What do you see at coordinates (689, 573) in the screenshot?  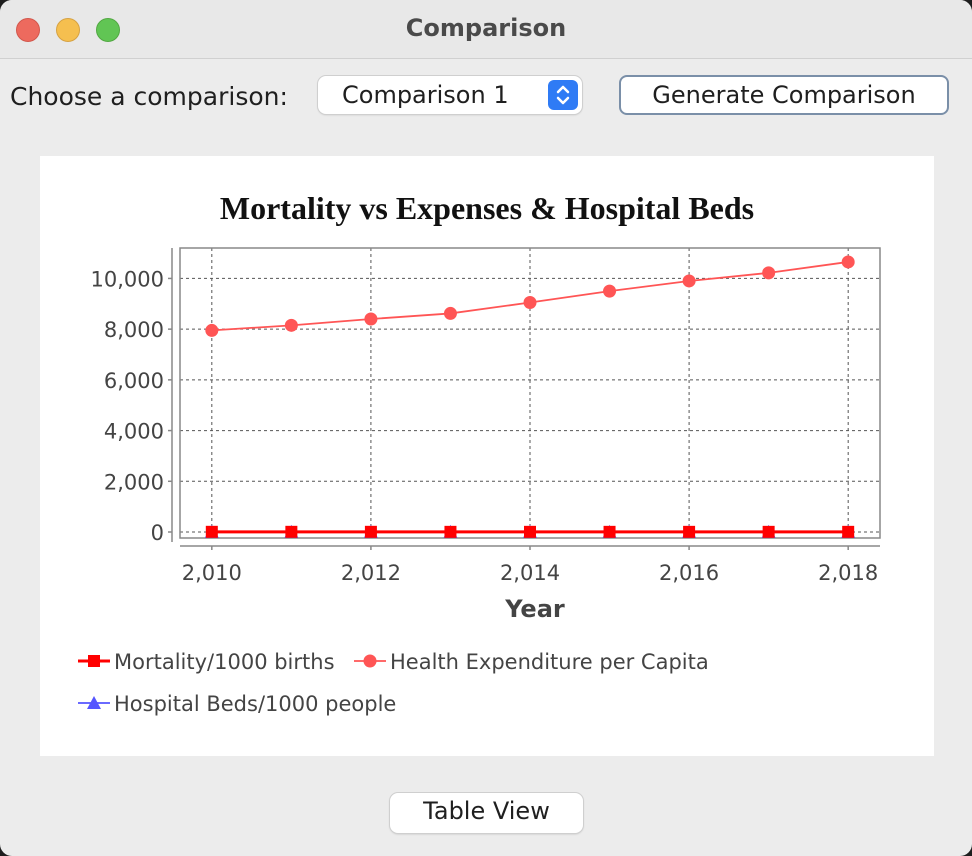 I see `x-tick-label: 2,016` at bounding box center [689, 573].